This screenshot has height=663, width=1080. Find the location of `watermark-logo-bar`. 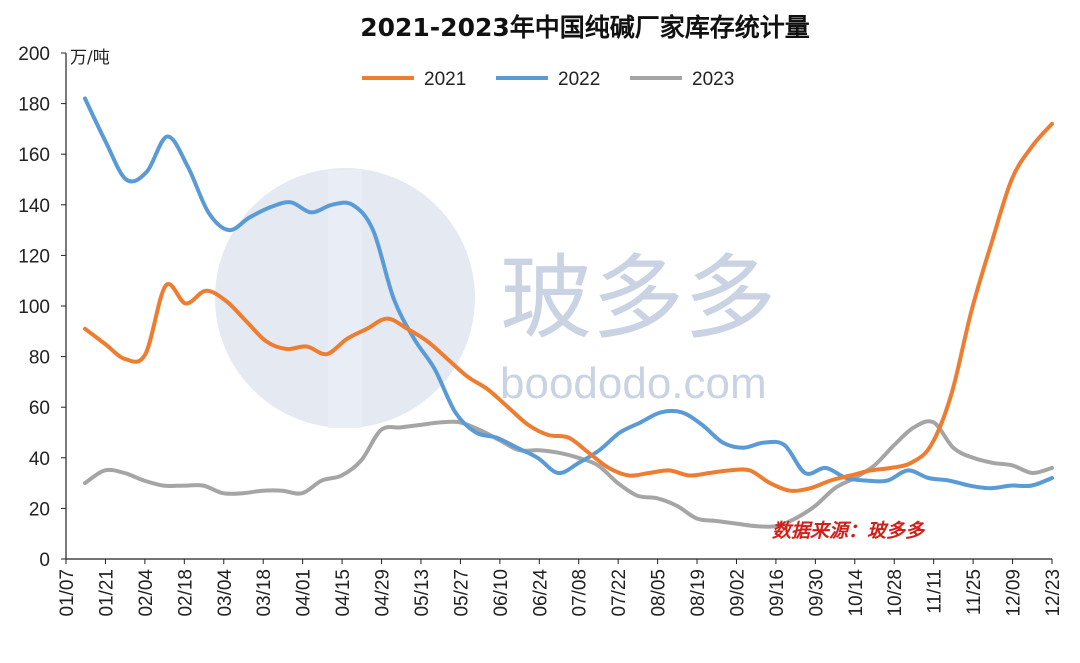

watermark-logo-bar is located at coordinates (345, 299).